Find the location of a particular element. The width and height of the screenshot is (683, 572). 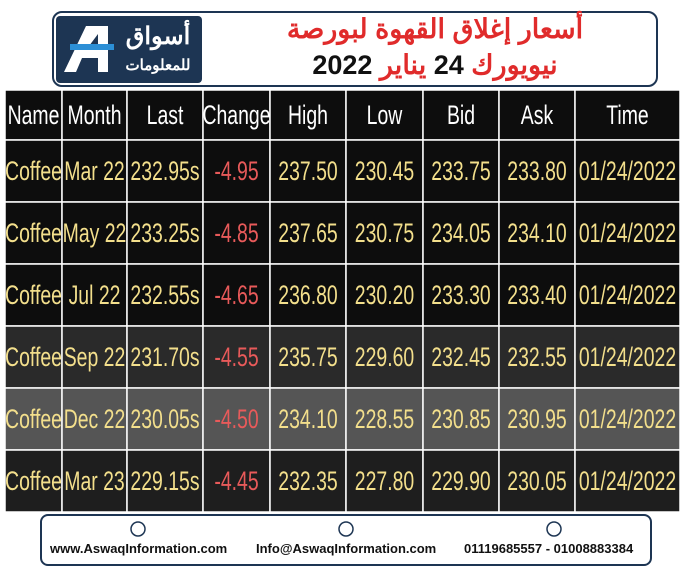

phones: 01119685557 - 01008883384 is located at coordinates (549, 548).